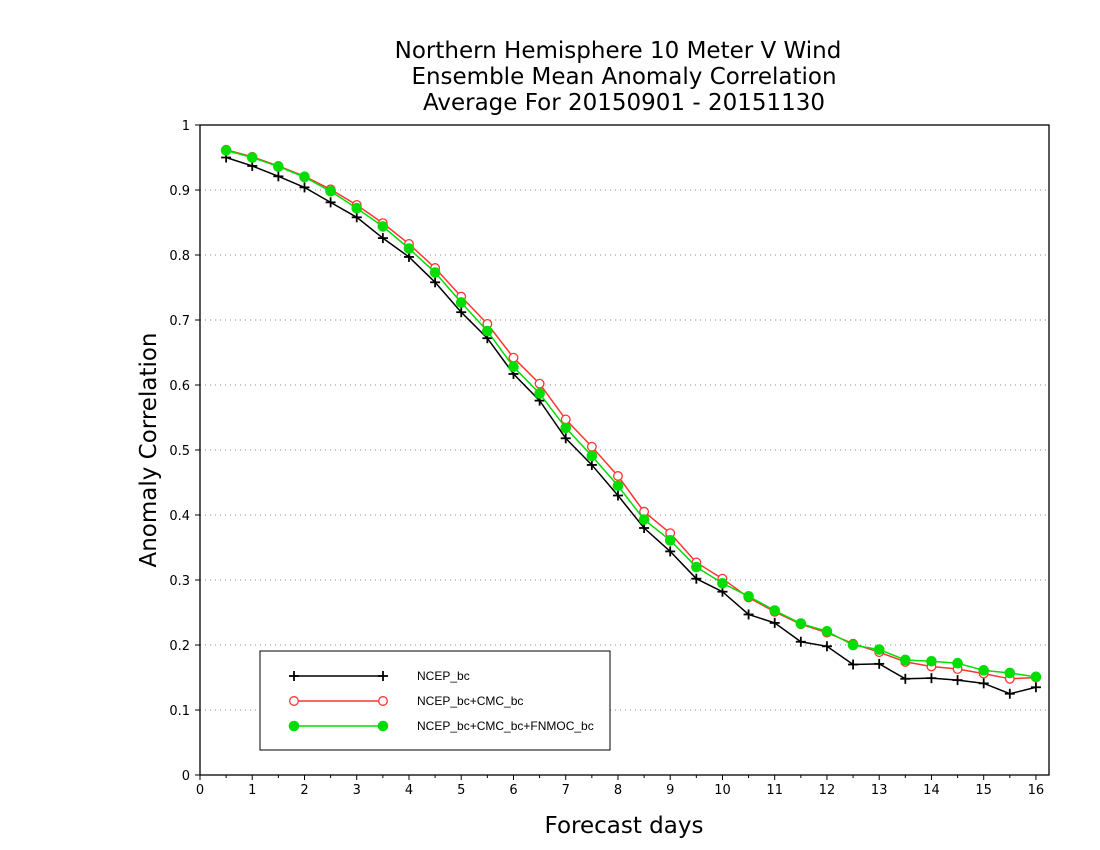 The image size is (1100, 850). What do you see at coordinates (618, 51) in the screenshot?
I see `title-line-1: Northern Hemisphere 10 Meter V Wind` at bounding box center [618, 51].